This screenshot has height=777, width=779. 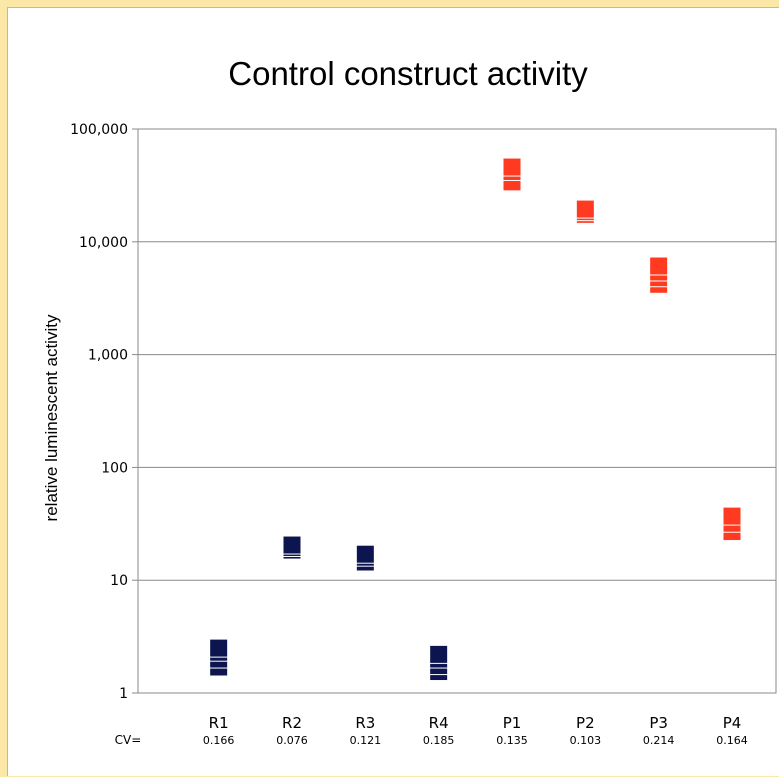 I want to click on y-tick-label: 1,000, so click(x=108, y=356).